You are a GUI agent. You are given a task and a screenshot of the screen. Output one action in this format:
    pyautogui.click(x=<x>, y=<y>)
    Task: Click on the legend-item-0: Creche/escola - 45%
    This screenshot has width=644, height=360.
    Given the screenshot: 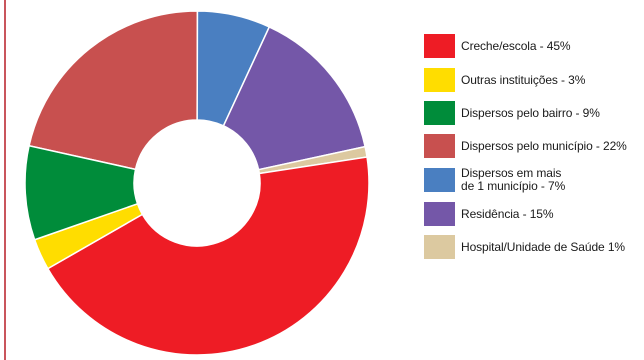 What is the action you would take?
    pyautogui.click(x=532, y=46)
    